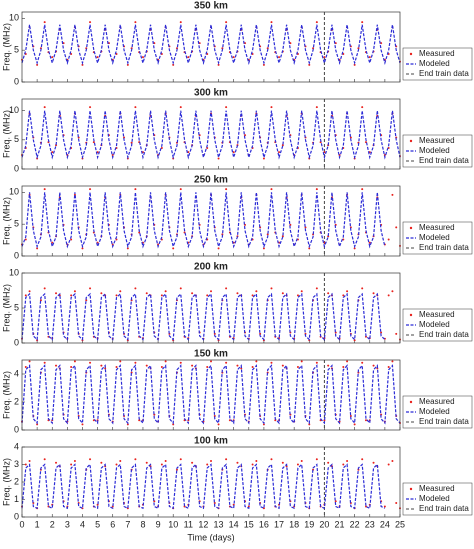  Describe the element at coordinates (211, 441) in the screenshot. I see `panel-title: 100 km` at that location.